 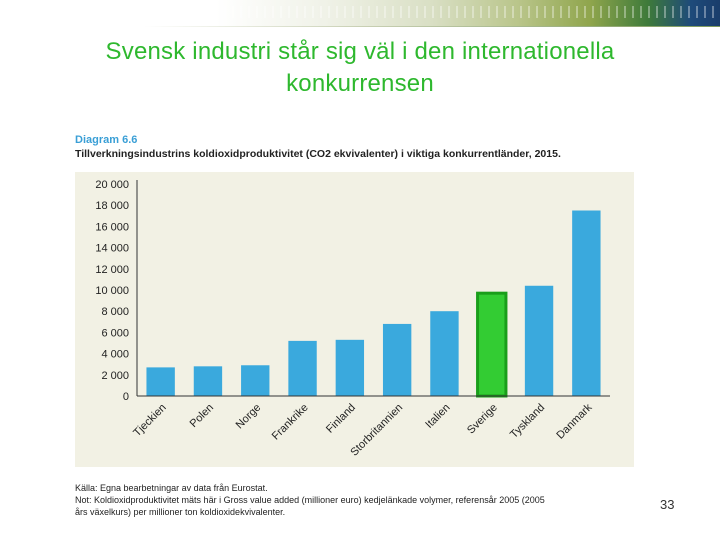 I want to click on x-category-label: Italien, so click(x=437, y=416).